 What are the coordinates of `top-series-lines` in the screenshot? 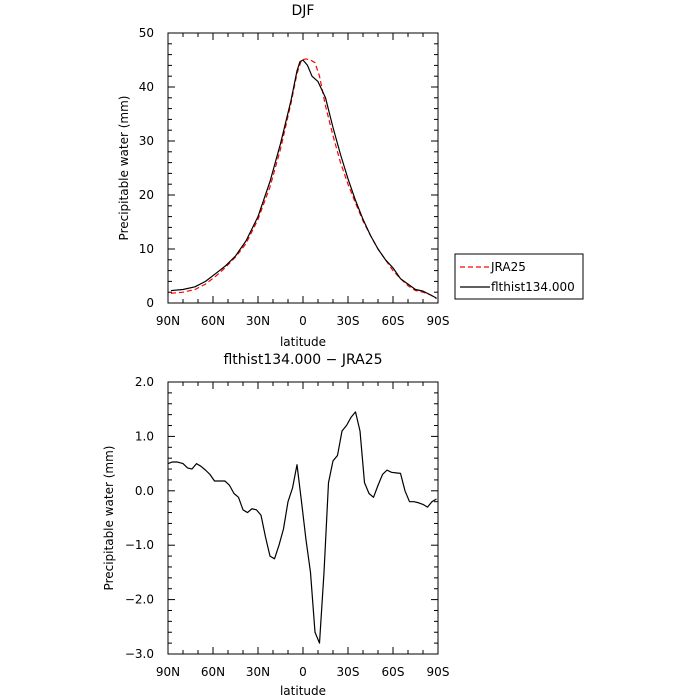 It's located at (303, 179).